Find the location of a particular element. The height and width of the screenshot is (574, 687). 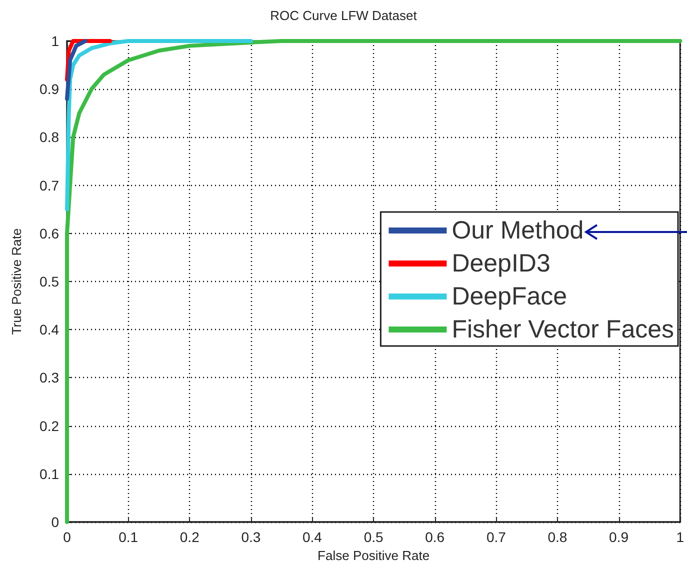

x-tick-label: 0.6 is located at coordinates (435, 537).